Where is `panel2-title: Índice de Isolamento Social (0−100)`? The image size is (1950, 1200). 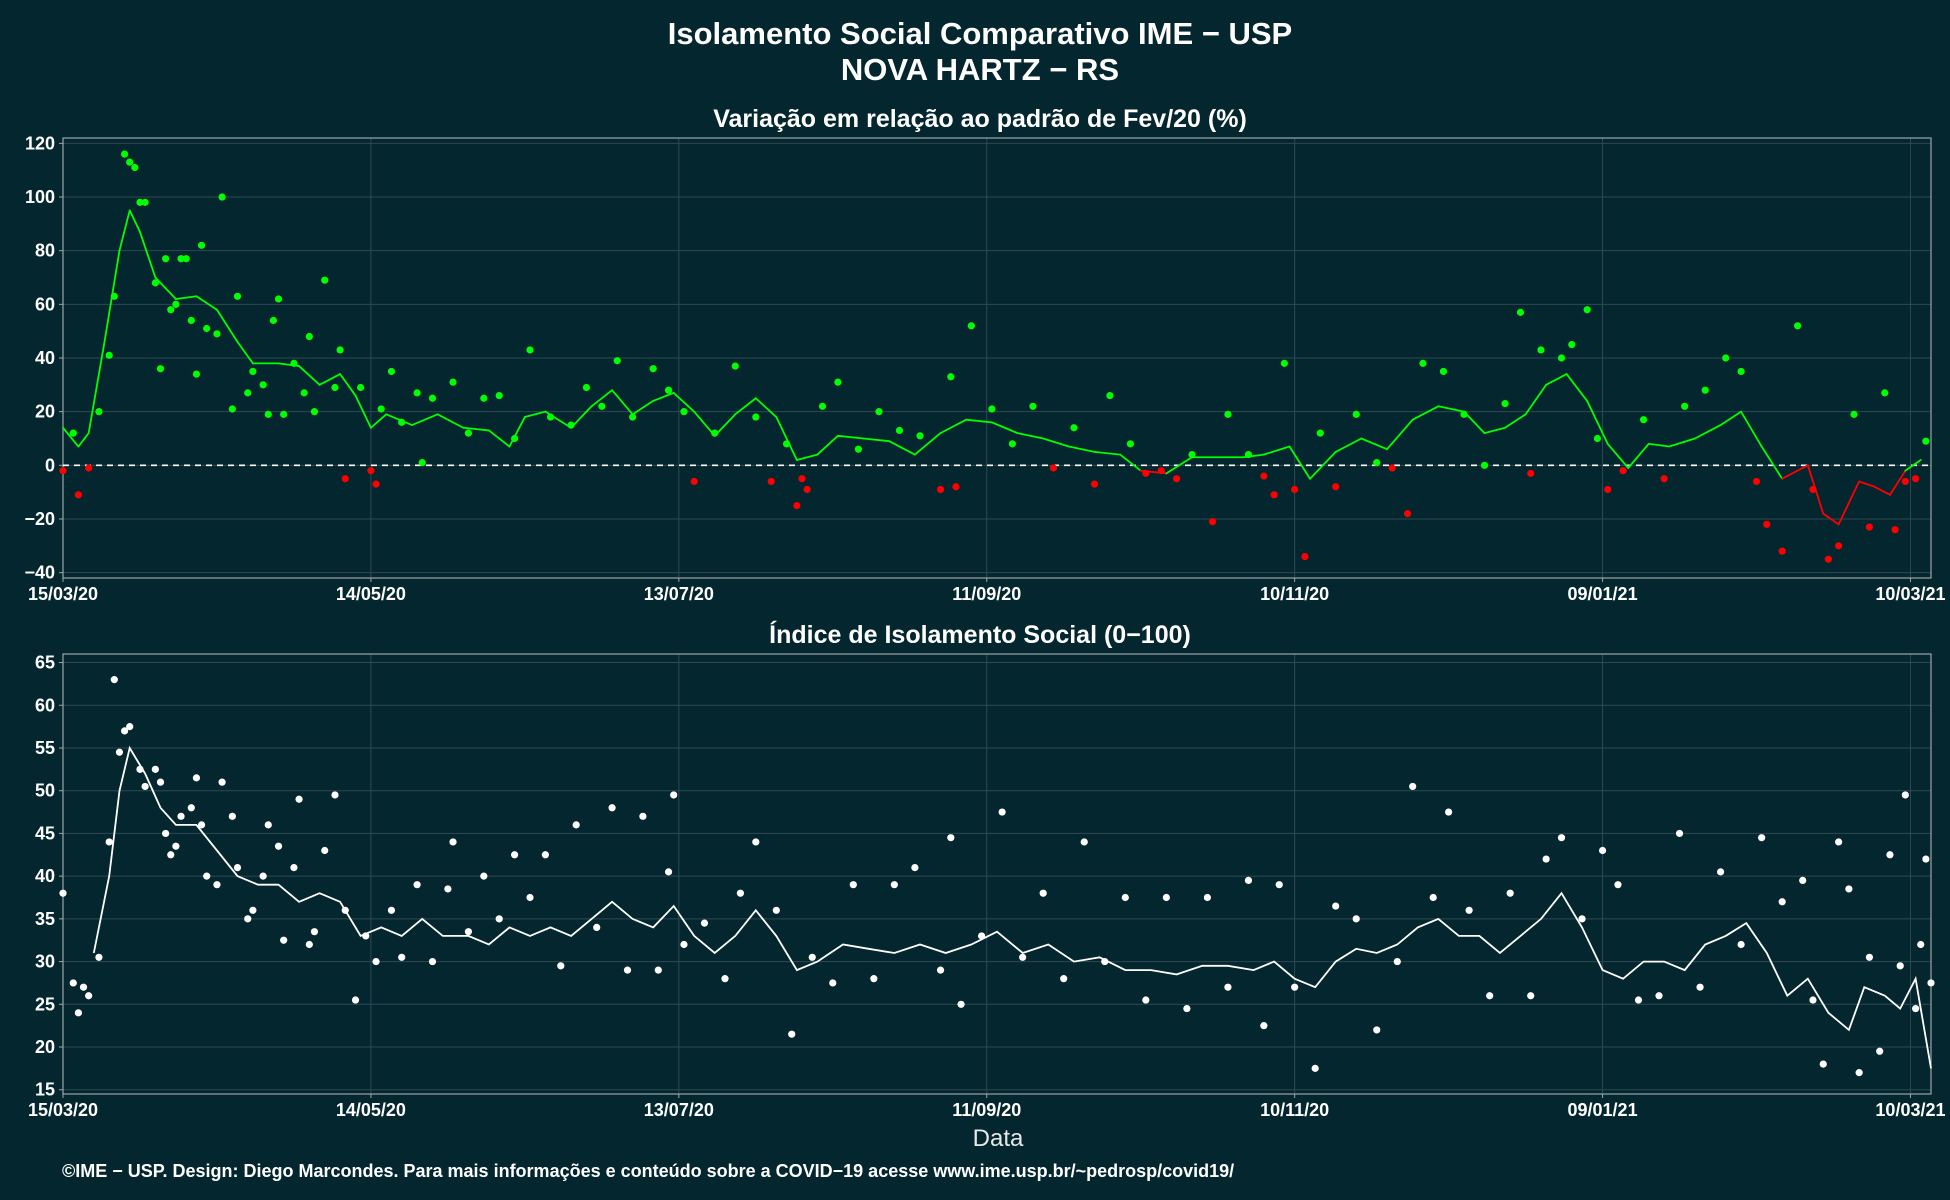 panel2-title: Índice de Isolamento Social (0−100) is located at coordinates (980, 634).